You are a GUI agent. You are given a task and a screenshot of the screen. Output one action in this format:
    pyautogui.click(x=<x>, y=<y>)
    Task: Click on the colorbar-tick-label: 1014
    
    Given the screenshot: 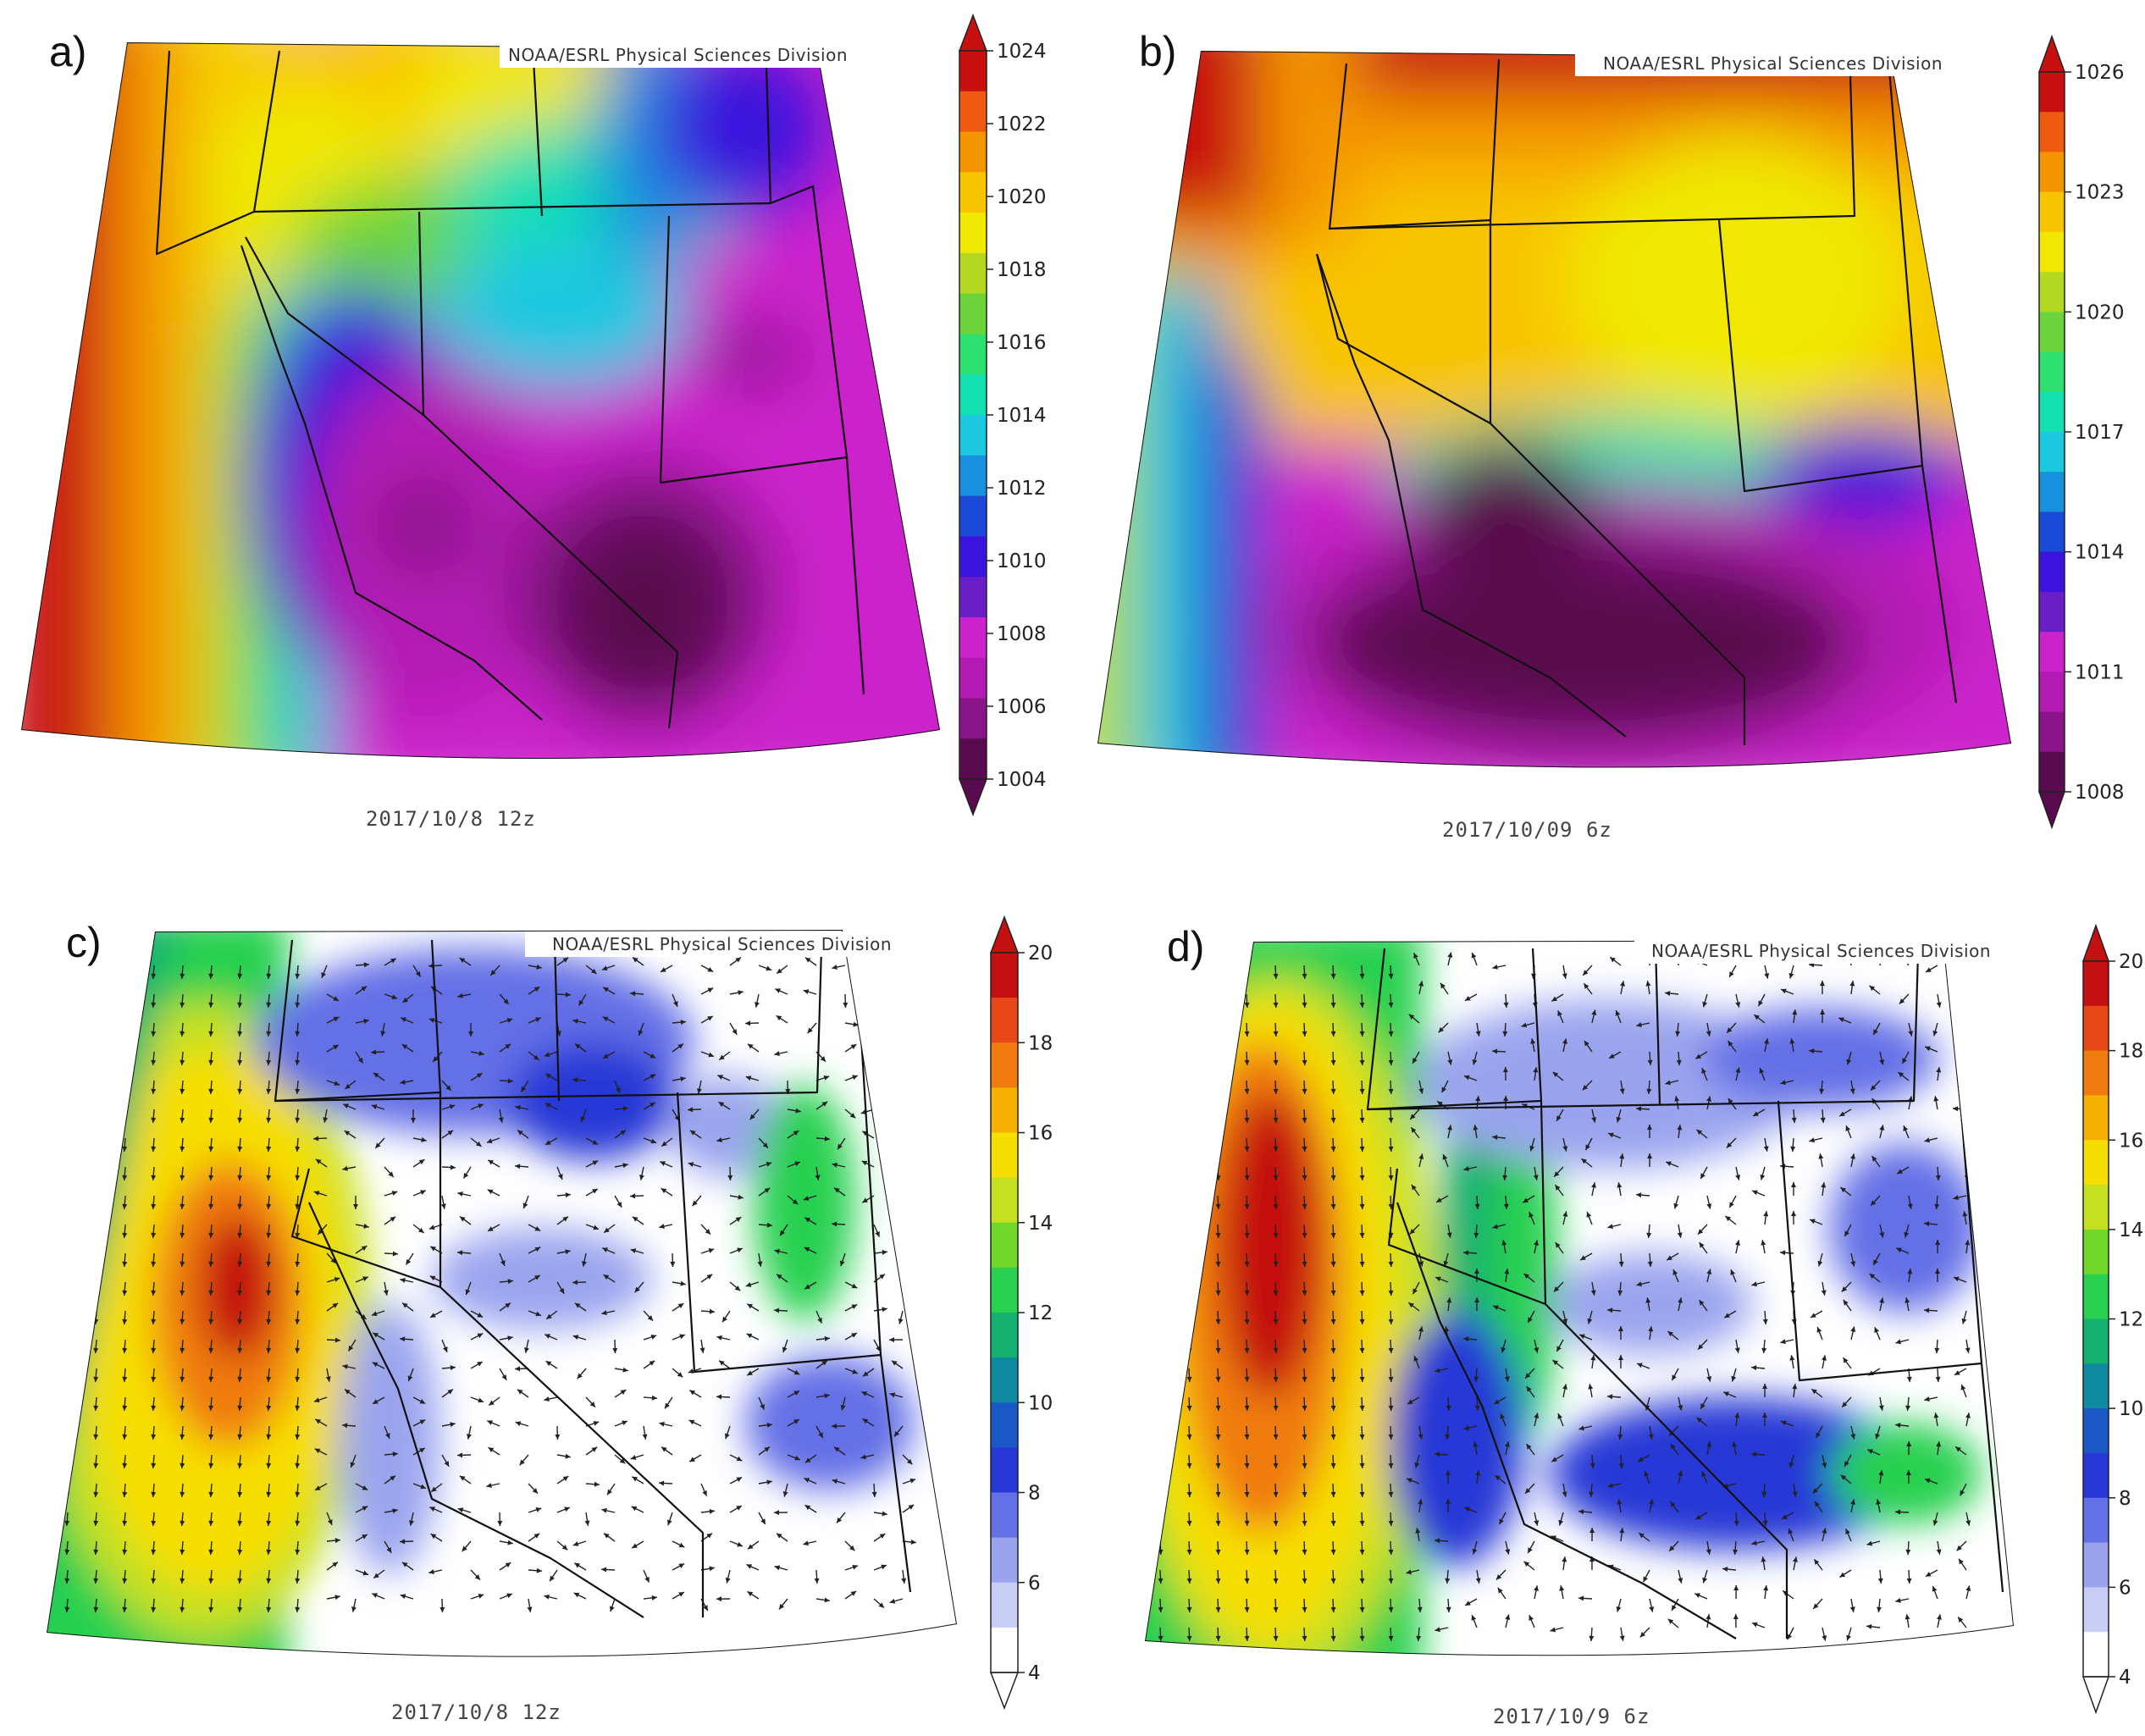 What is the action you would take?
    pyautogui.click(x=1022, y=416)
    